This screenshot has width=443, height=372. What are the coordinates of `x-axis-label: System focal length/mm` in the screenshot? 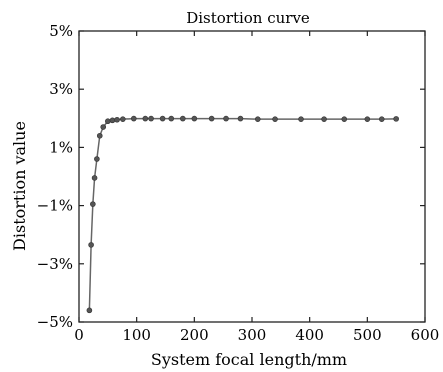 It's located at (249, 359).